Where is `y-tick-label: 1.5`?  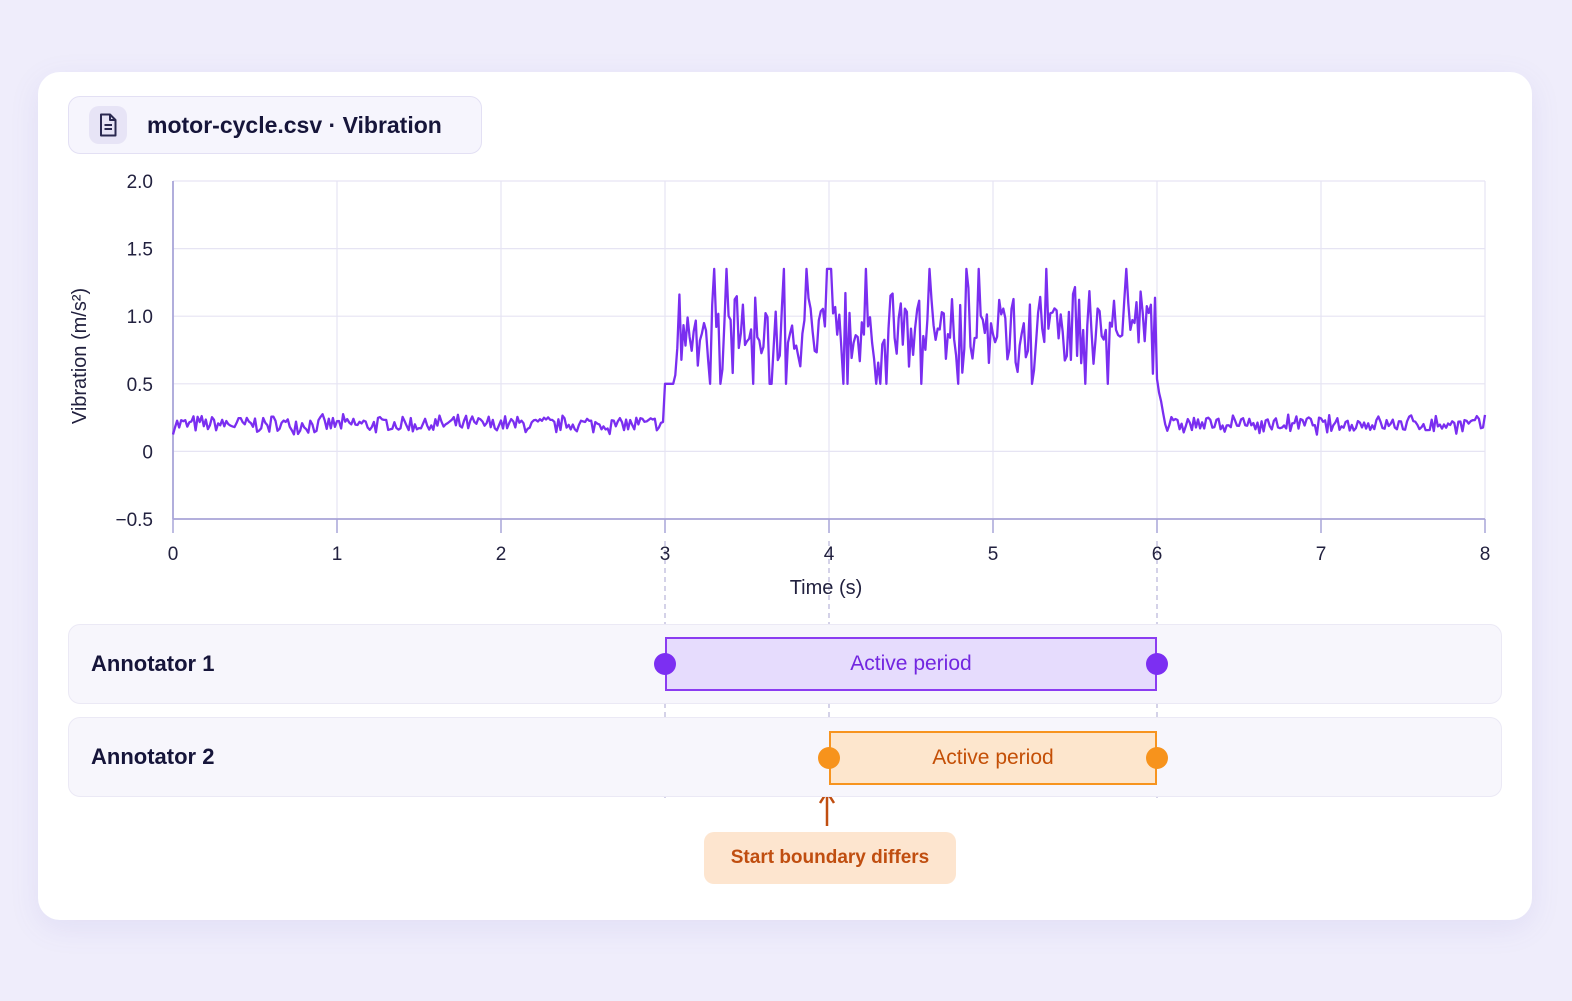
y-tick-label: 1.5 is located at coordinates (140, 250).